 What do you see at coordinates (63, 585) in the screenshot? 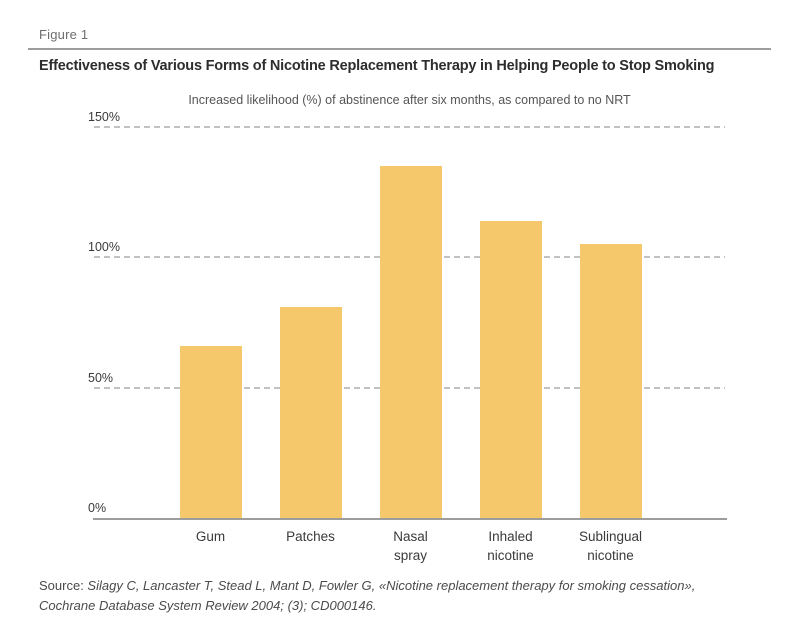
I see `source-prefix: Source:` at bounding box center [63, 585].